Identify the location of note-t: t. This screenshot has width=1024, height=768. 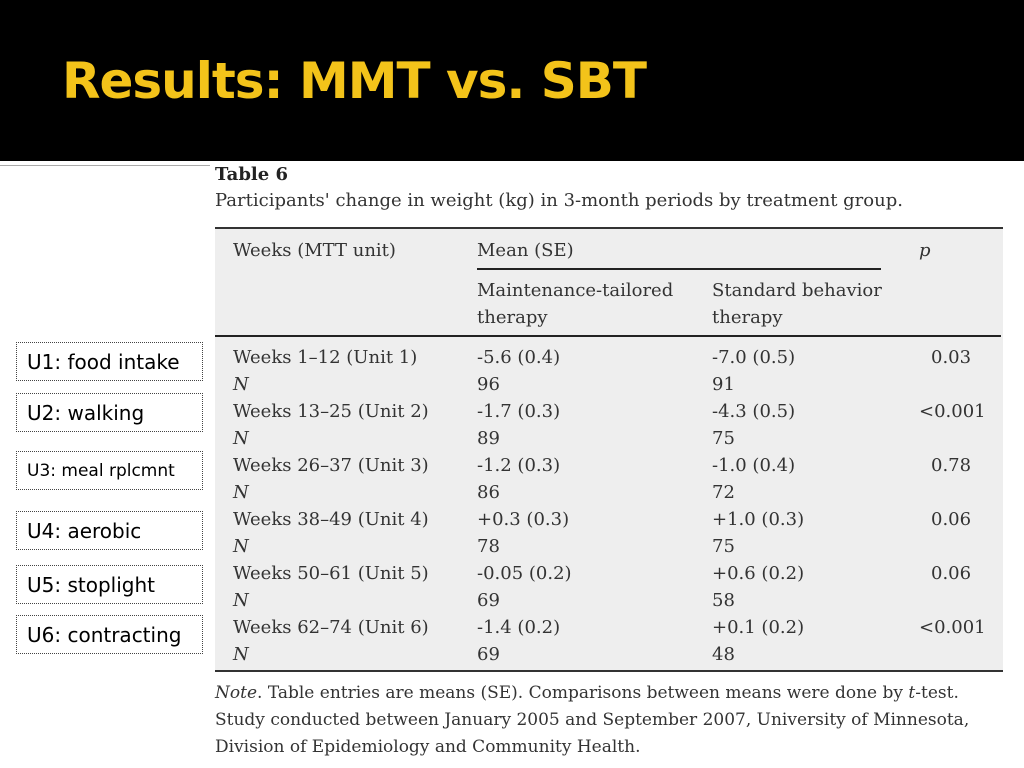
(912, 693).